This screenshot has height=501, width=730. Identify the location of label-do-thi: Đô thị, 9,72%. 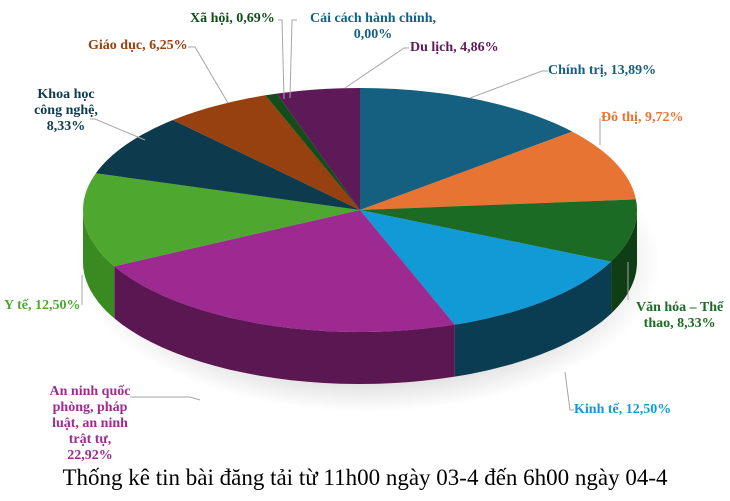
(642, 117).